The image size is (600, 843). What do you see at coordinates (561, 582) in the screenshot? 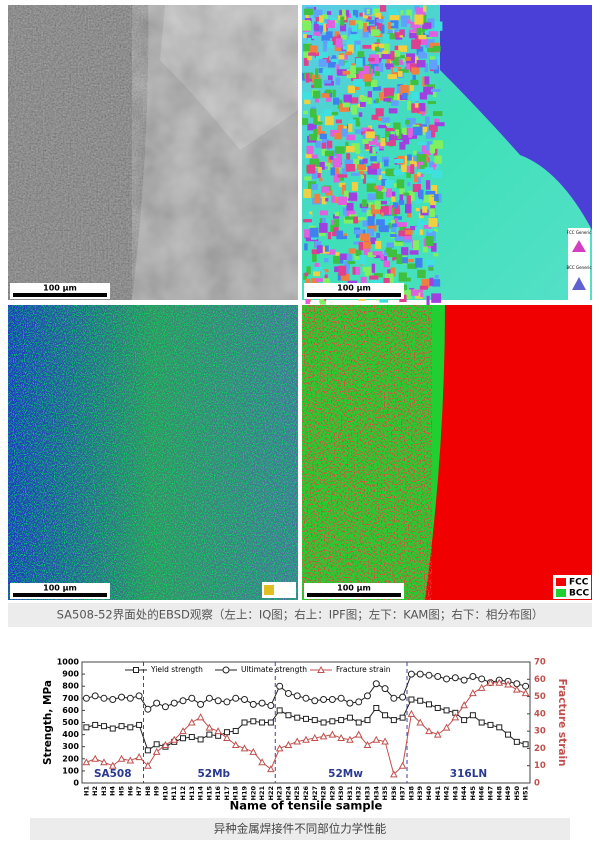
I see `legend-swatch` at bounding box center [561, 582].